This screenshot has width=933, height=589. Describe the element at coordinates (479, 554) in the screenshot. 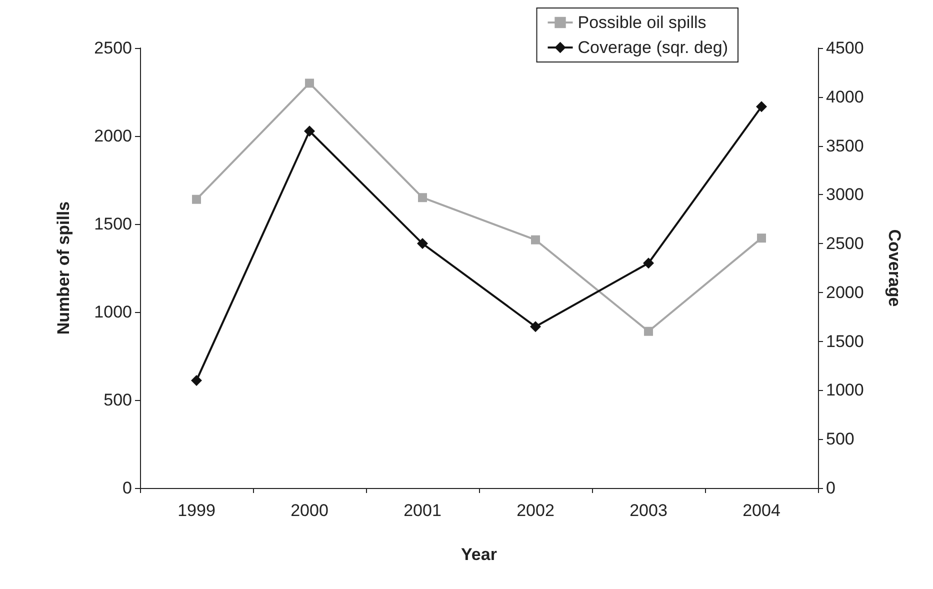

I see `x-axis-title: Year` at that location.